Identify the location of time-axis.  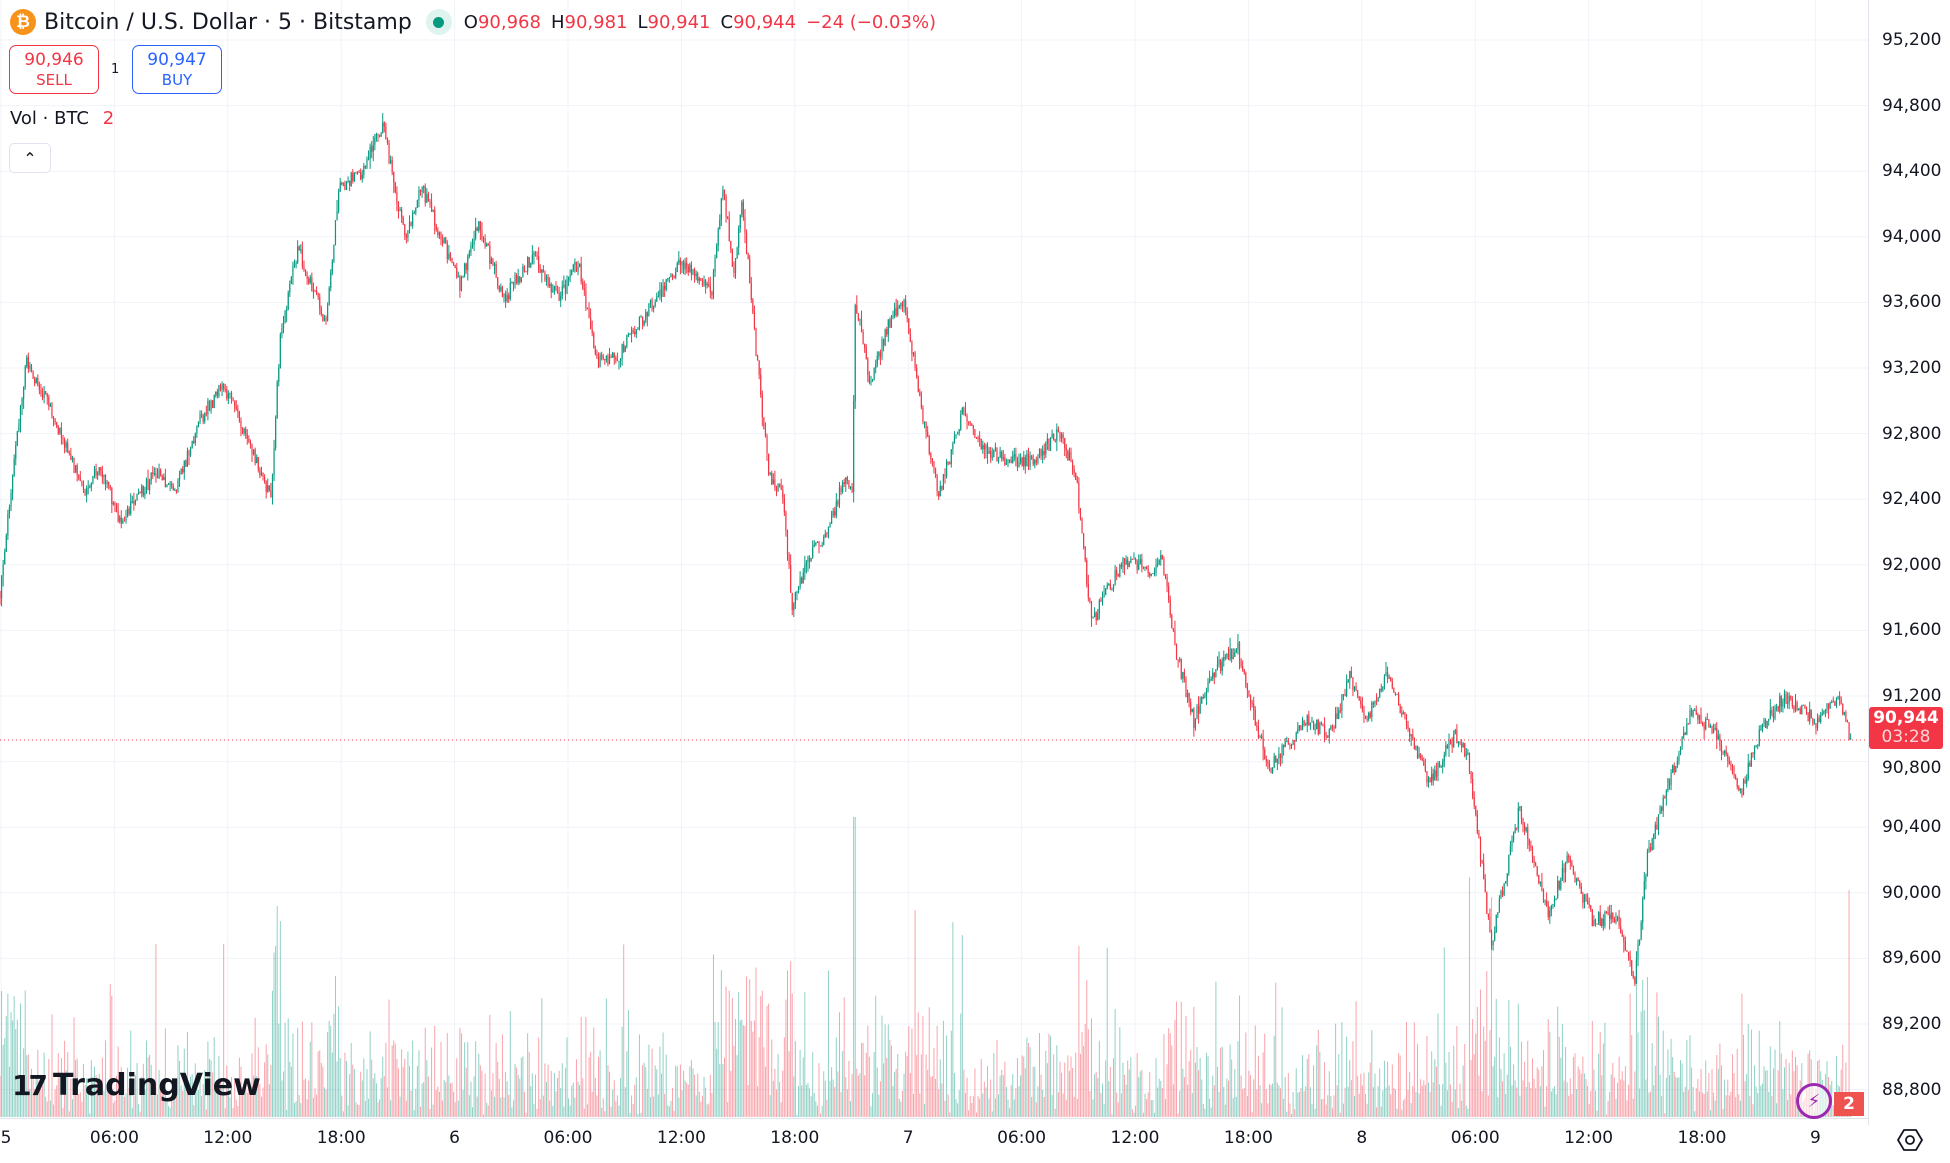
(934, 1140).